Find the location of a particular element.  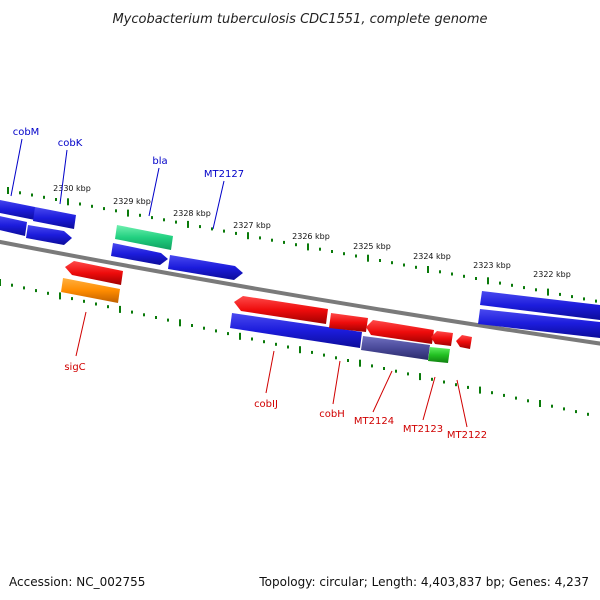

gene-arrow-MT2122 is located at coordinates (464, 342).